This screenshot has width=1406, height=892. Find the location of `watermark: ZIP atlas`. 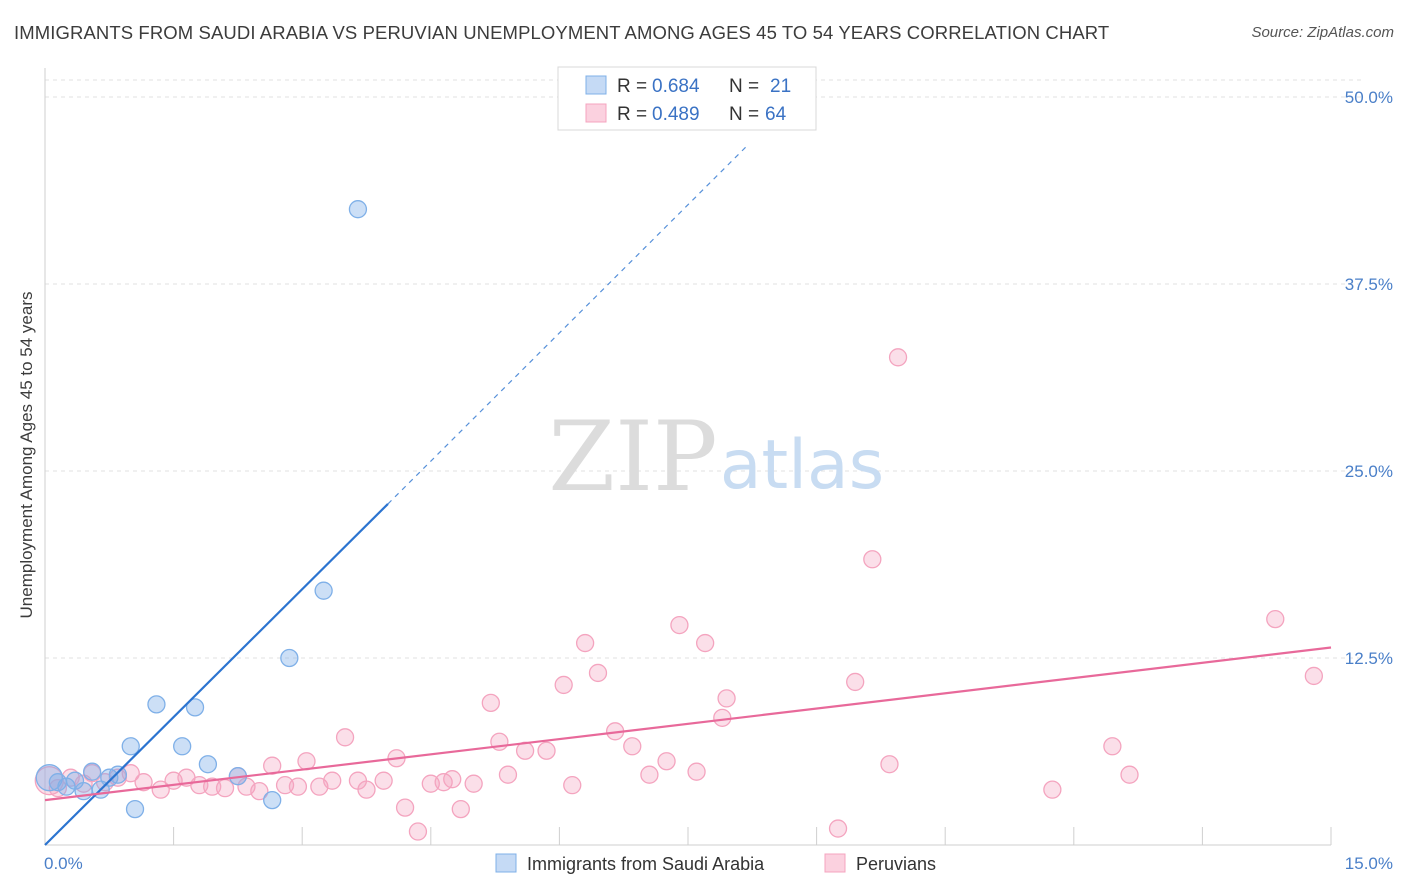

watermark: ZIP atlas is located at coordinates (716, 457).